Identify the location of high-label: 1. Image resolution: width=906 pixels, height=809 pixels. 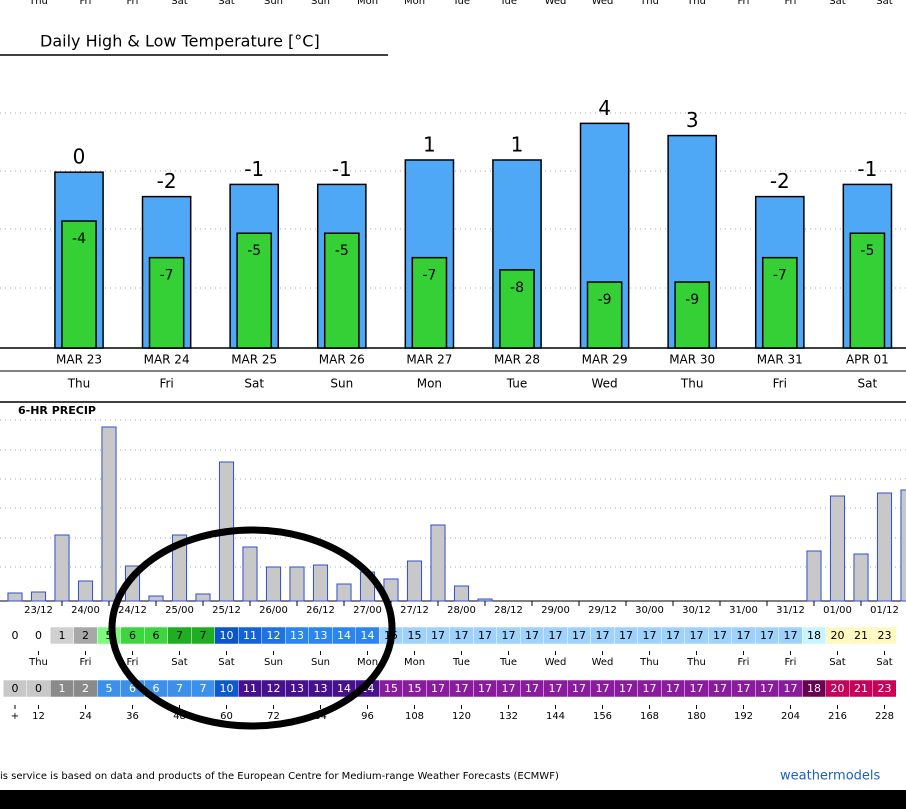
(517, 144).